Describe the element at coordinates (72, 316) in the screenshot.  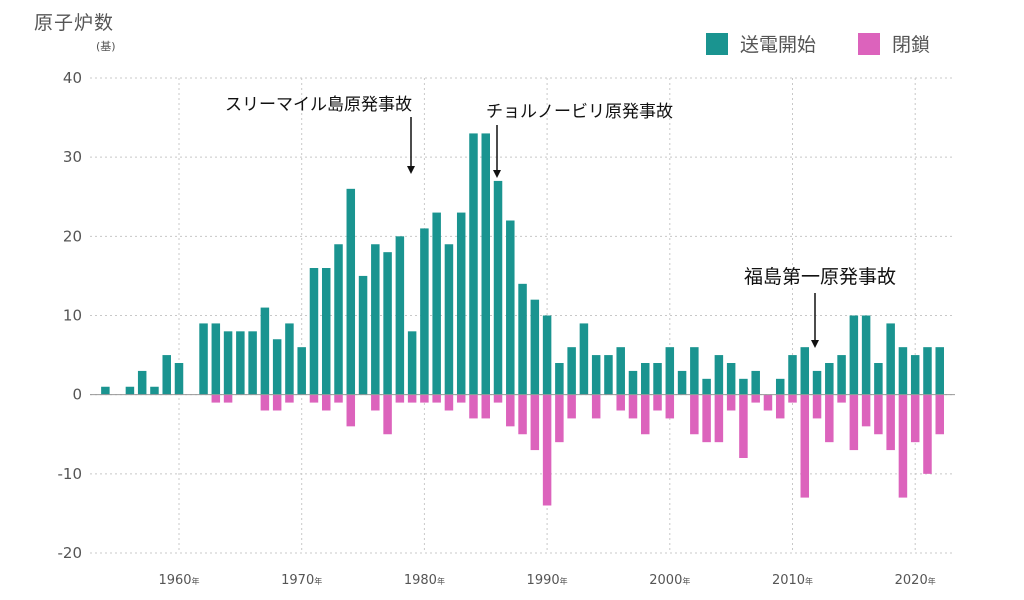
I see `y-tick-label: 10` at that location.